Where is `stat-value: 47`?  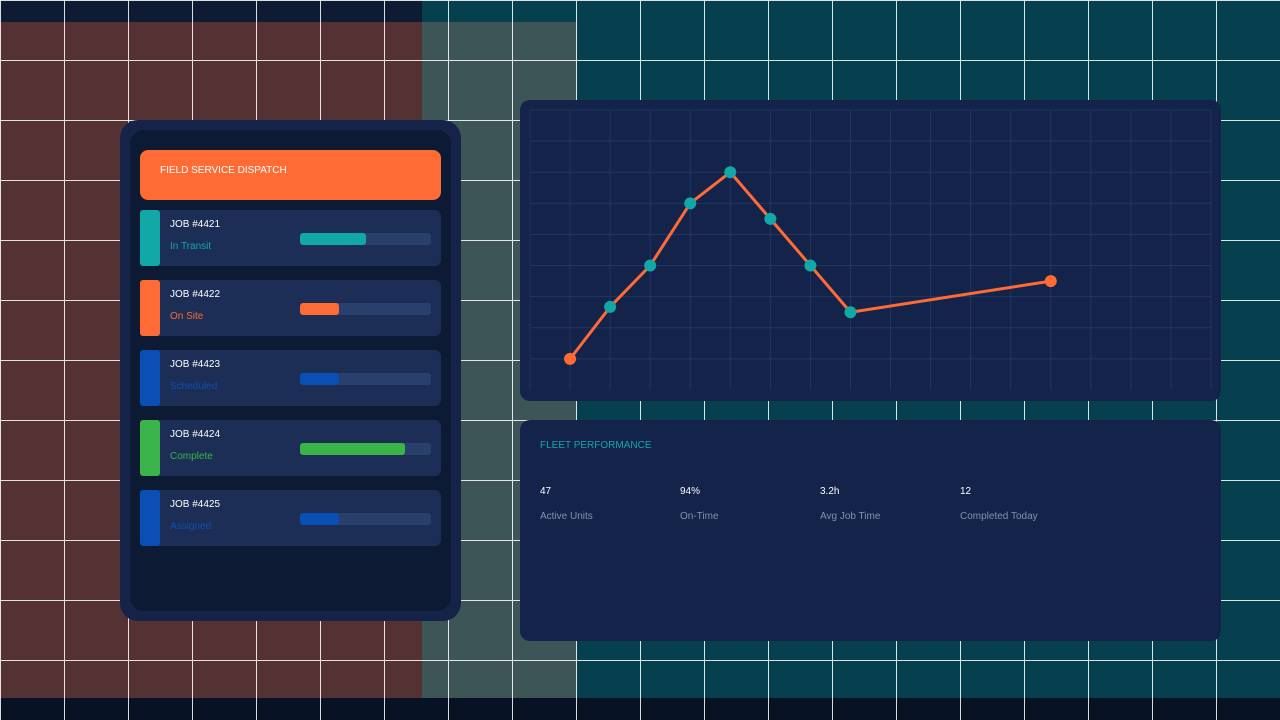
stat-value: 47 is located at coordinates (546, 491).